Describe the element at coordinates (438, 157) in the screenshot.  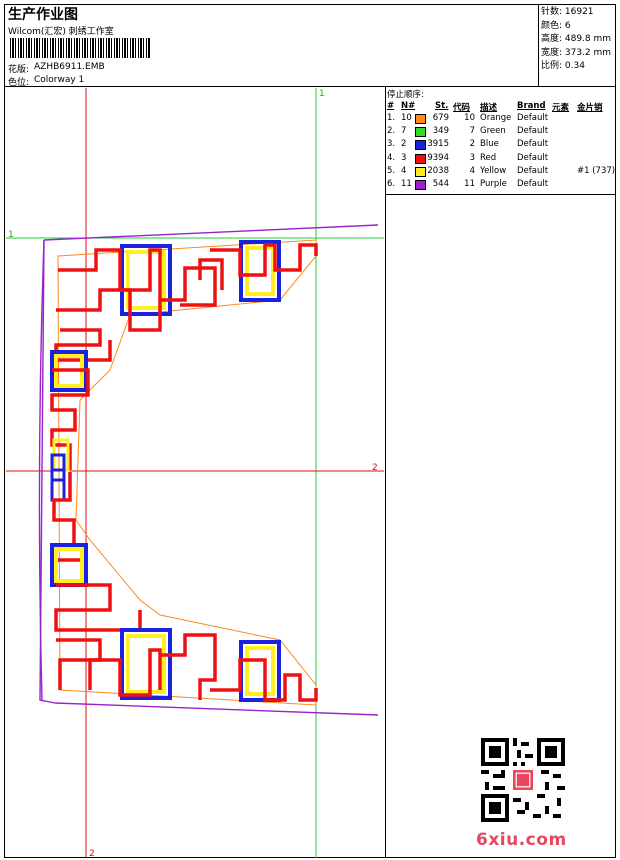
I see `row-stitches: 9394` at that location.